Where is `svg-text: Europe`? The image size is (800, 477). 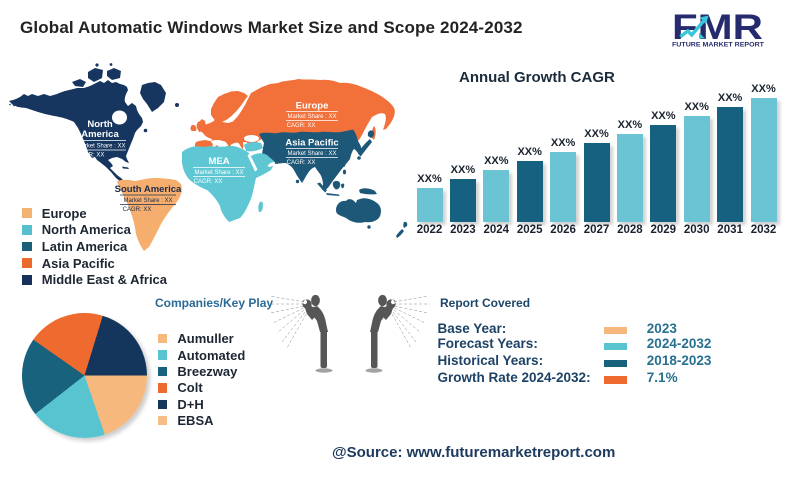
svg-text: Europe is located at coordinates (312, 106).